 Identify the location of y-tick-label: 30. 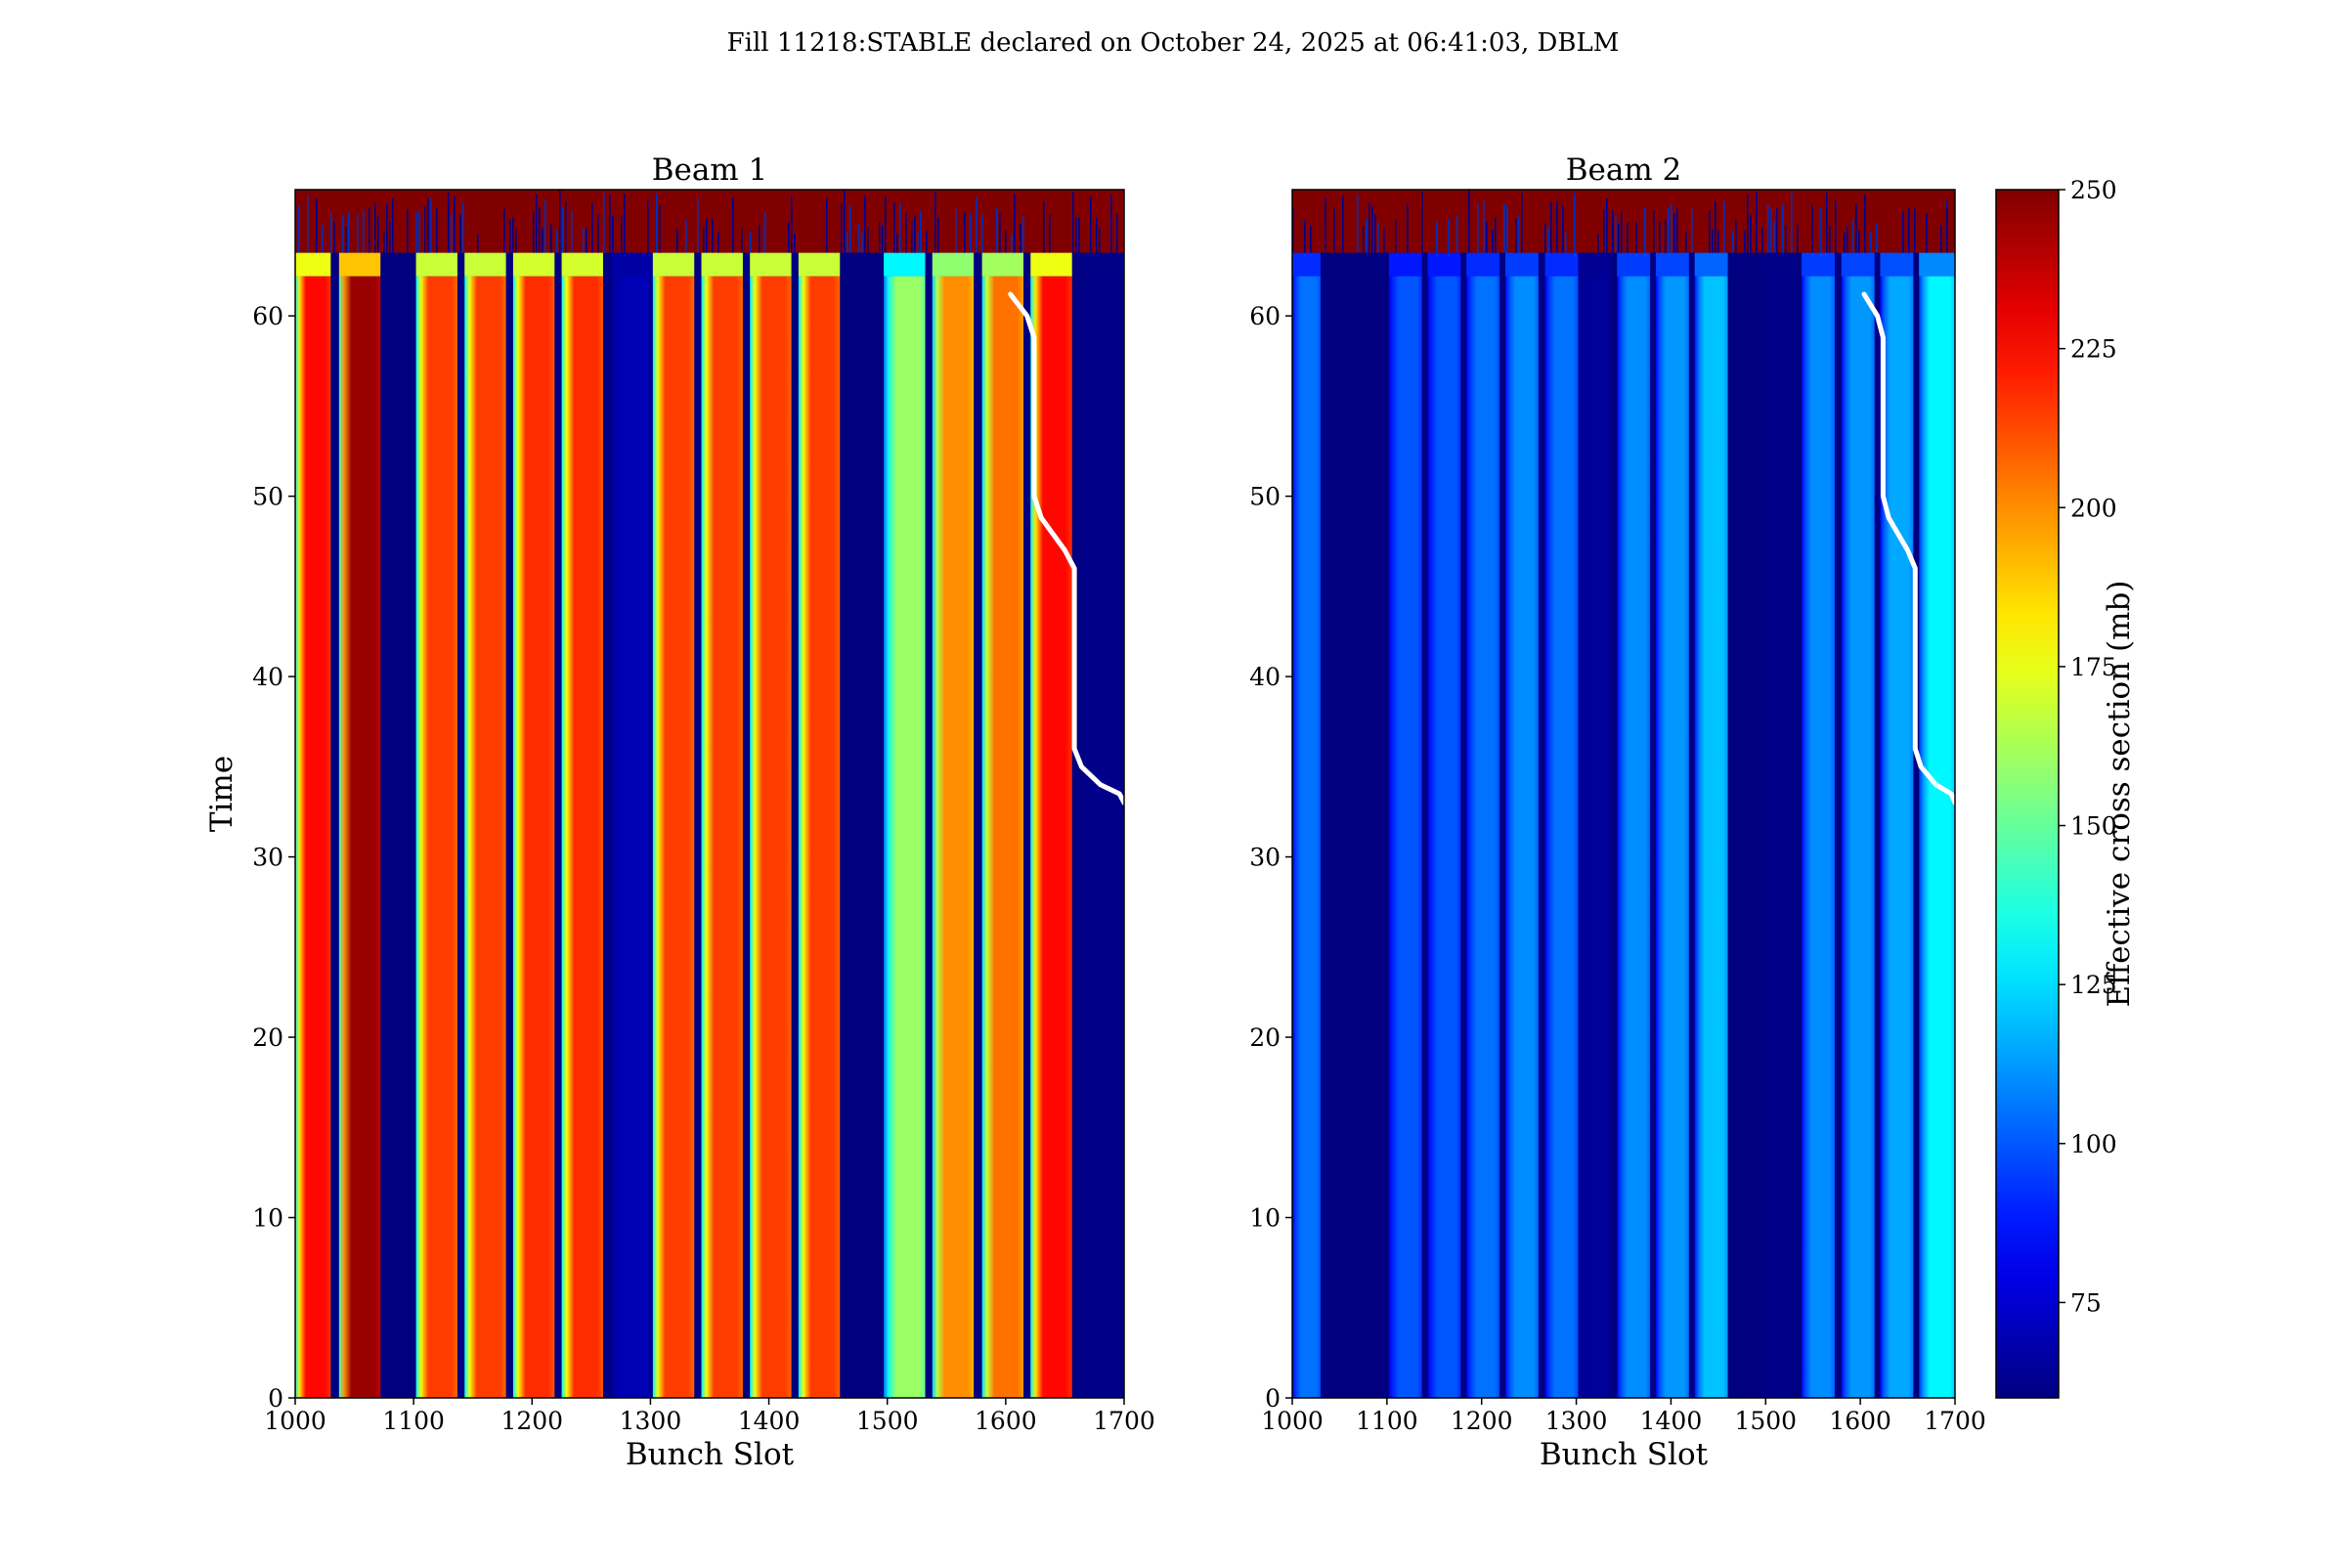
(267, 858).